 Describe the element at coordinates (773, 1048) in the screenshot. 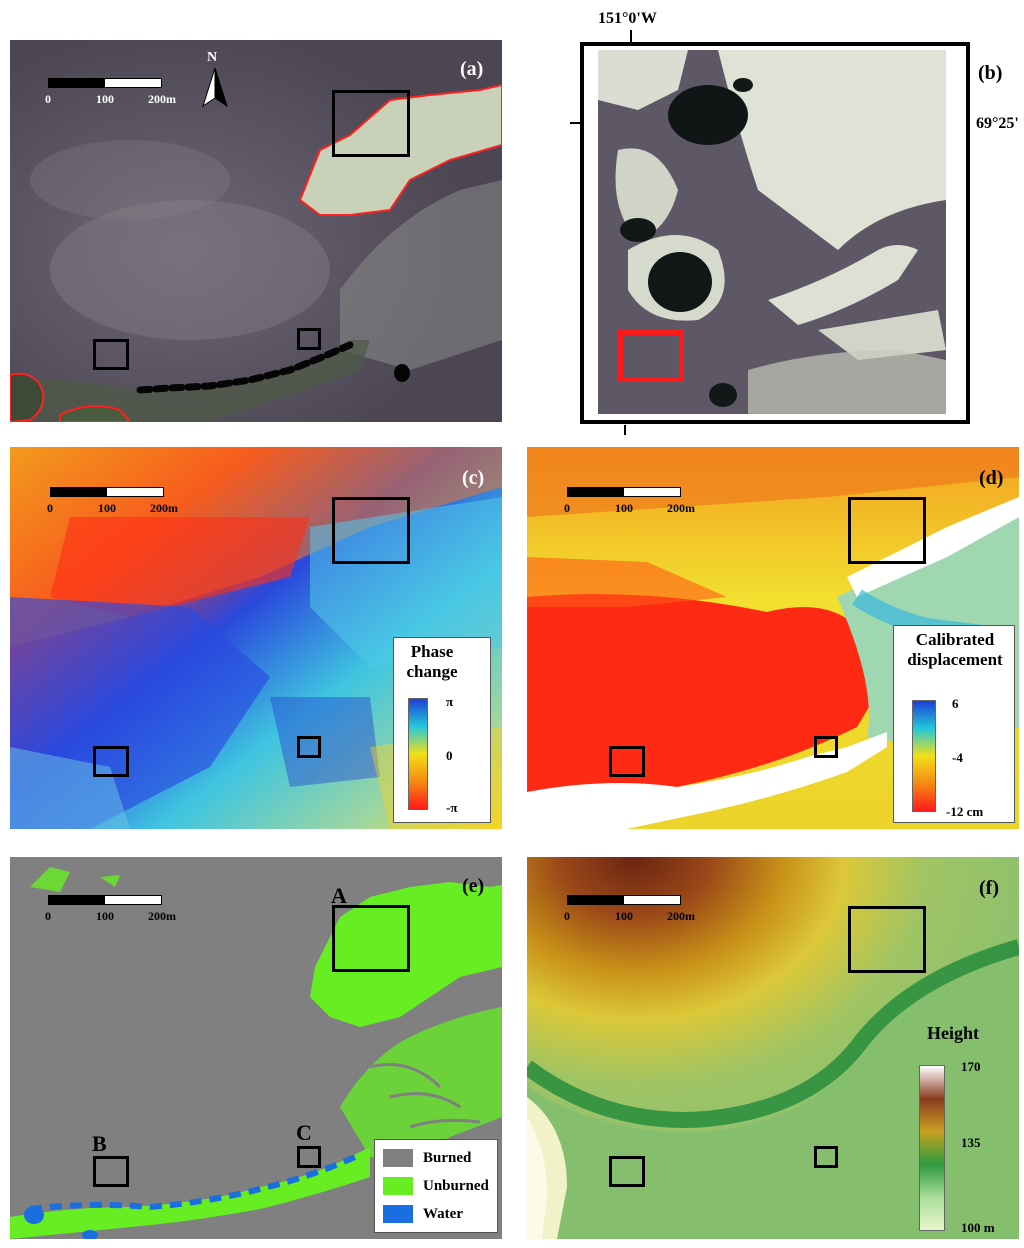

I see `panel-f-elevation-map: 0 100 200m (f) Height 170 135 100 m` at that location.